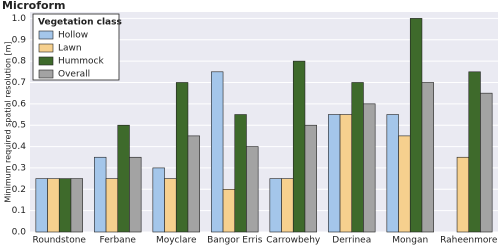 This screenshot has height=245, width=500. I want to click on y-tick-label: 0.0, so click(19, 233).